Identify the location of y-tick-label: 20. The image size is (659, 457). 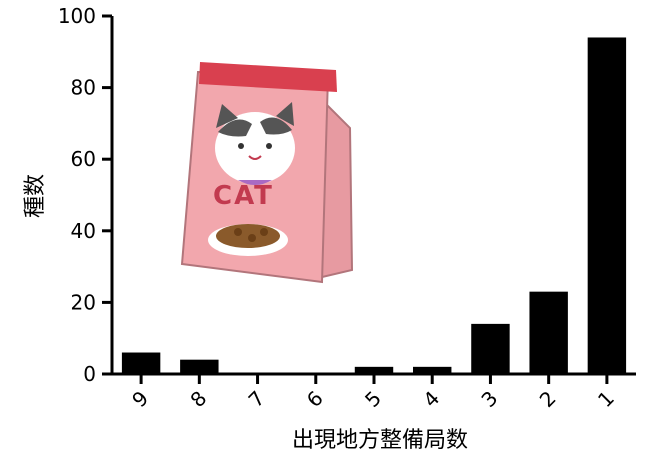
(83, 302).